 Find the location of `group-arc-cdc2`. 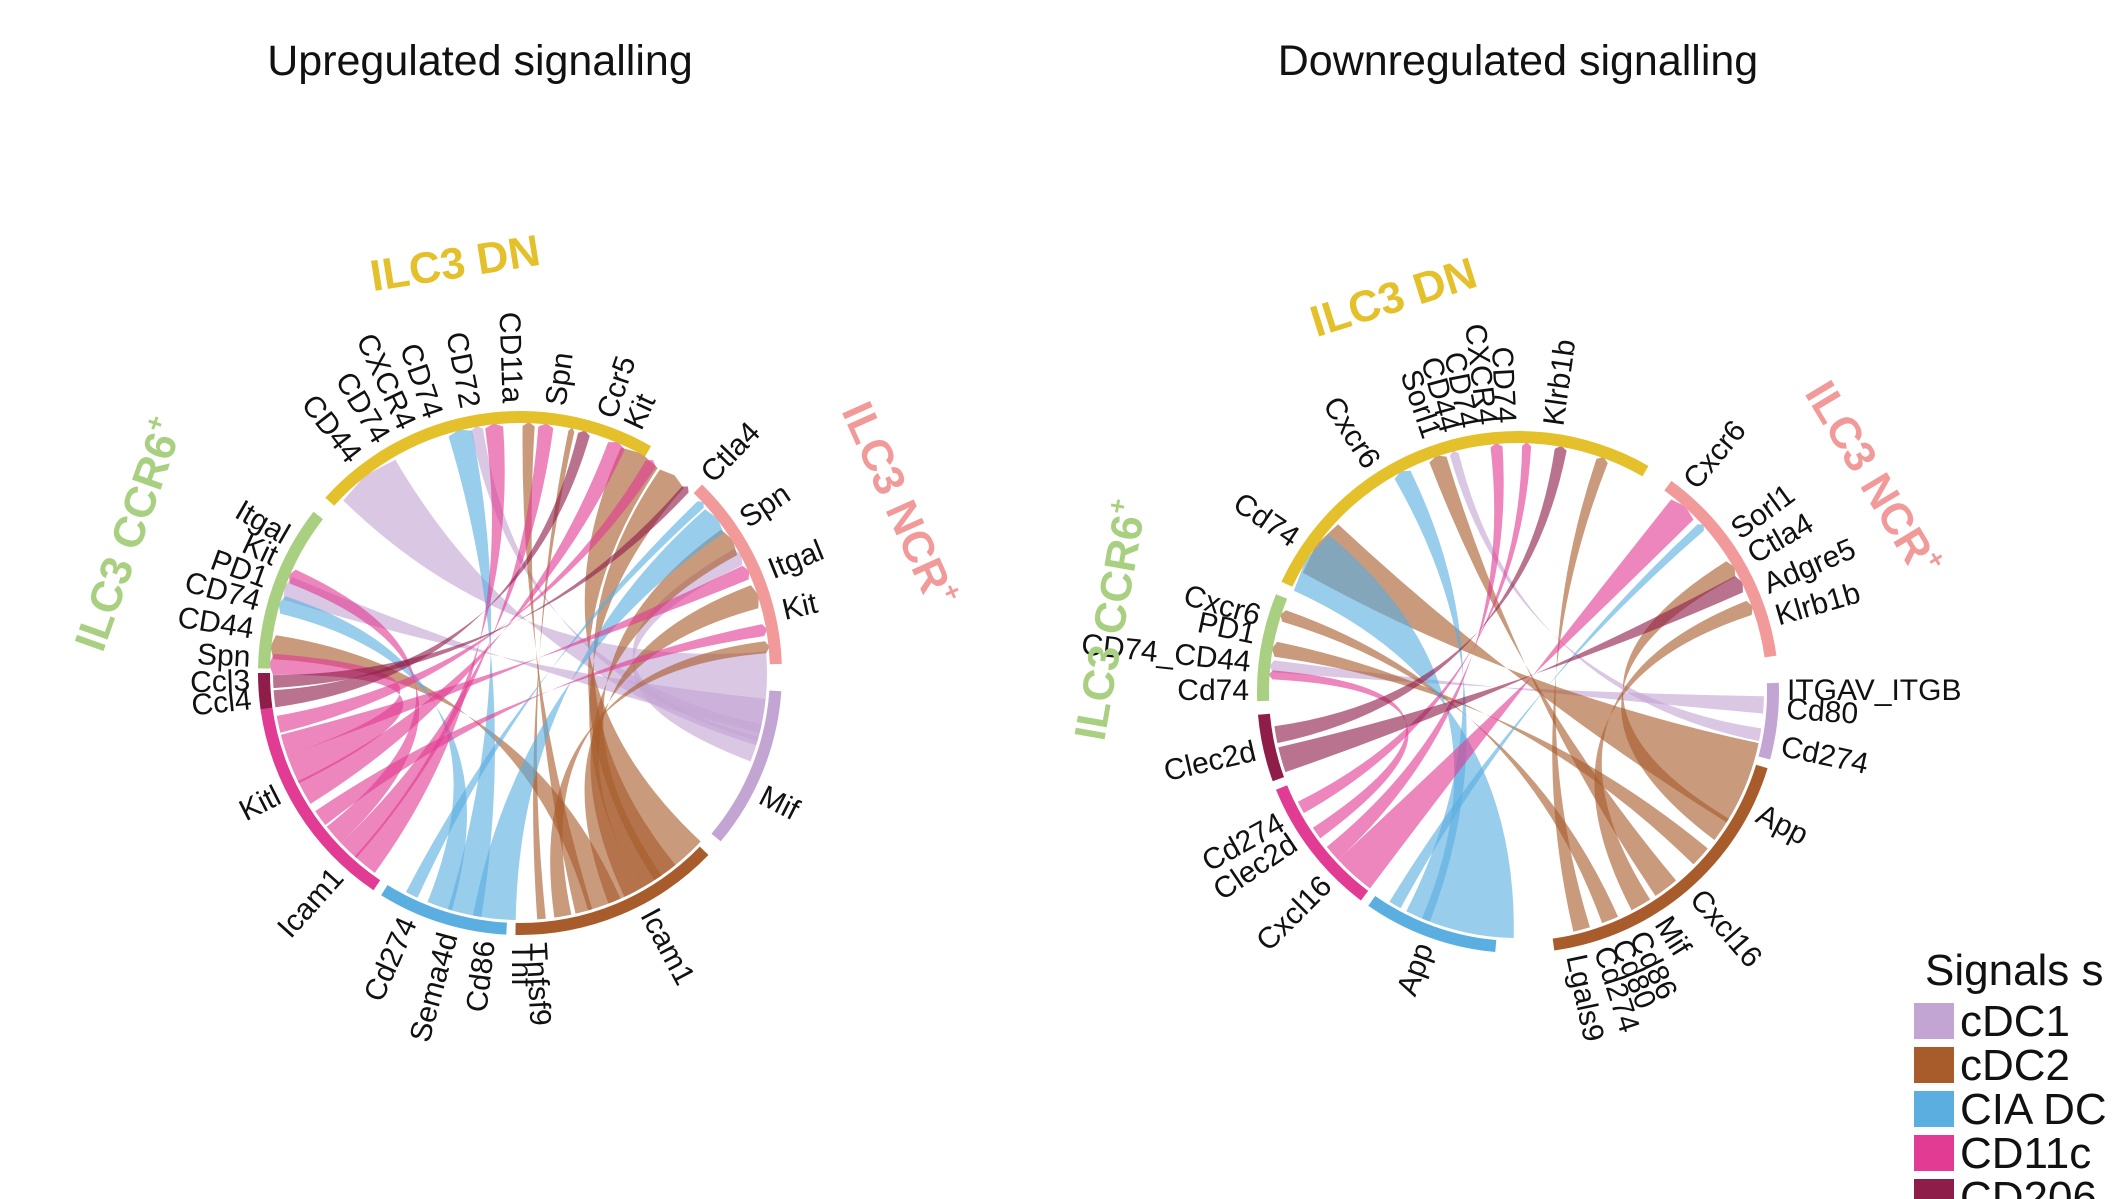

group-arc-cdc2 is located at coordinates (612, 890).